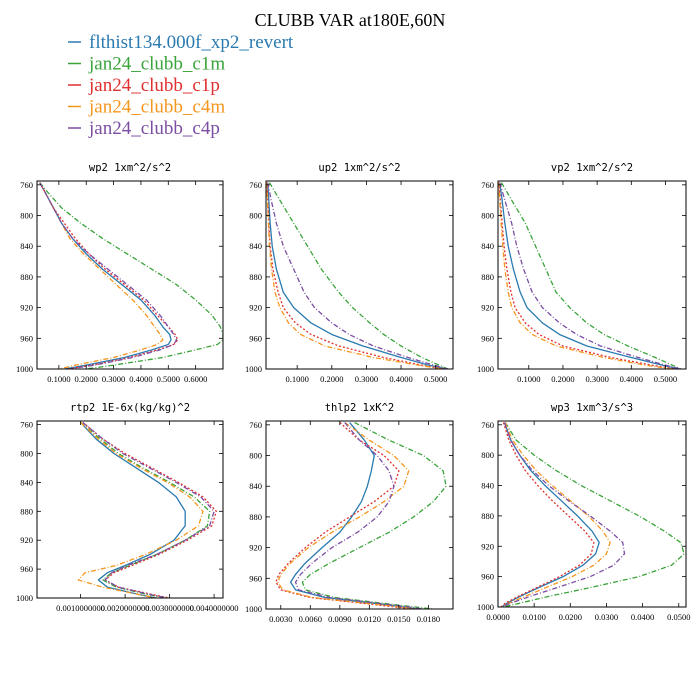 The image size is (700, 700). I want to click on legend-label: jan24_clubb_c1m, so click(156, 64).